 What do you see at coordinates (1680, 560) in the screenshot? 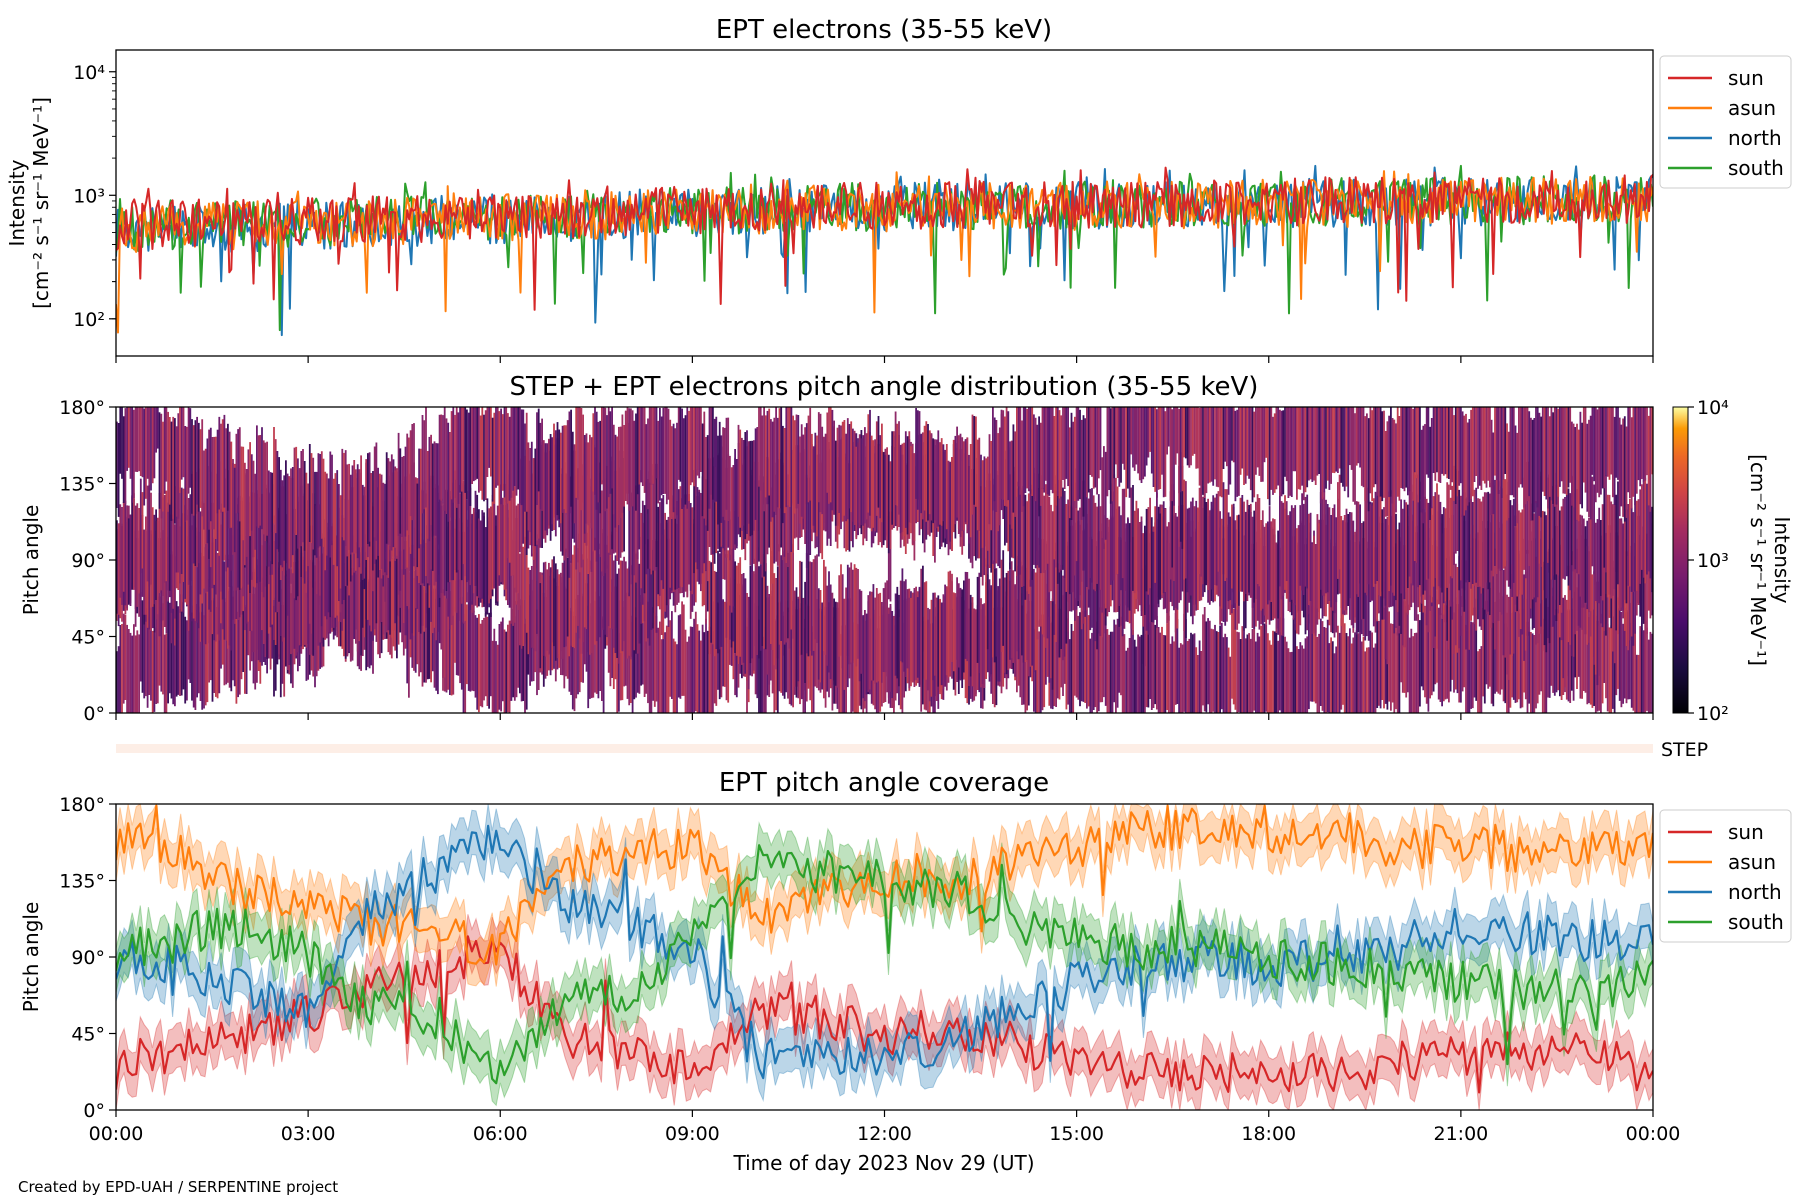
I see `colorbar` at bounding box center [1680, 560].